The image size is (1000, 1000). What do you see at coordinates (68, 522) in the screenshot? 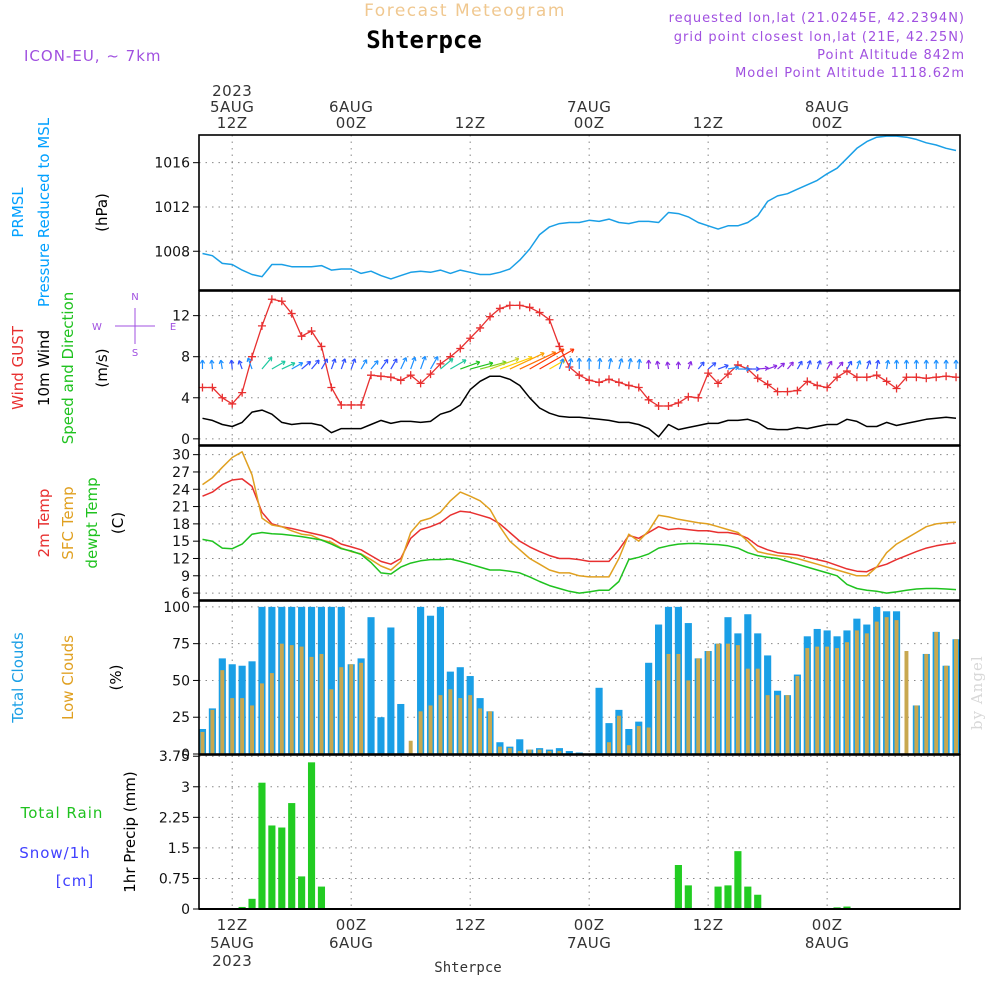
I see `y-axis-label: SFC Temp` at bounding box center [68, 522].